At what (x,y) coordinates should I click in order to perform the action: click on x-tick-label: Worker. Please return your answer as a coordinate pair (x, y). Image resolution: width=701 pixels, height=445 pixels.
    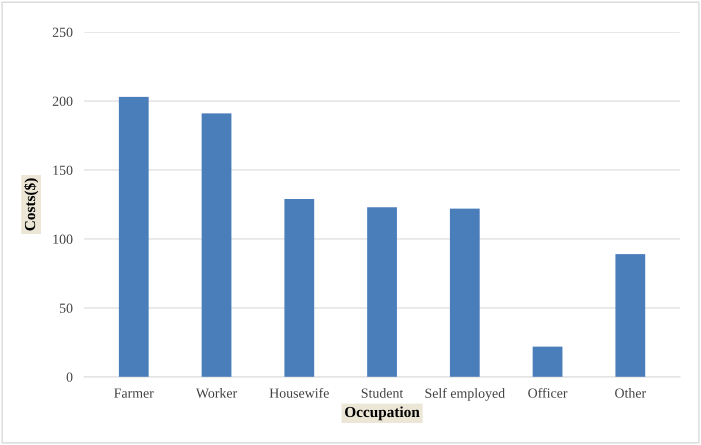
    Looking at the image, I should click on (217, 393).